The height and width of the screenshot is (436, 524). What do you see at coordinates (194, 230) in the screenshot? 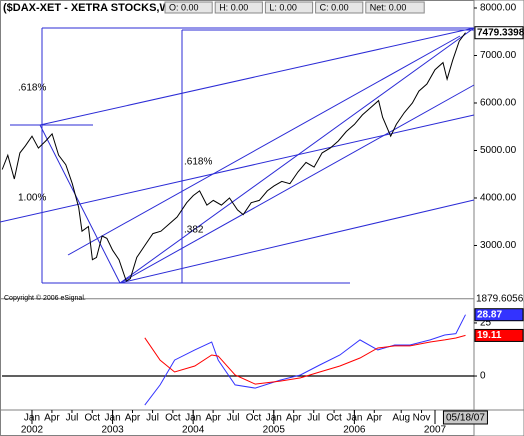
I see `annotation: .382` at bounding box center [194, 230].